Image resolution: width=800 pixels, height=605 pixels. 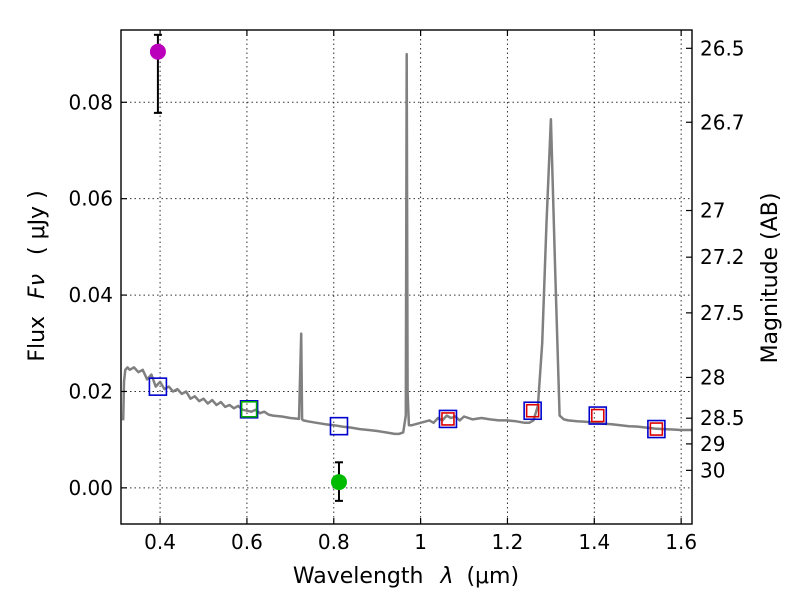 What do you see at coordinates (722, 418) in the screenshot?
I see `y2-tick-label: 28.5` at bounding box center [722, 418].